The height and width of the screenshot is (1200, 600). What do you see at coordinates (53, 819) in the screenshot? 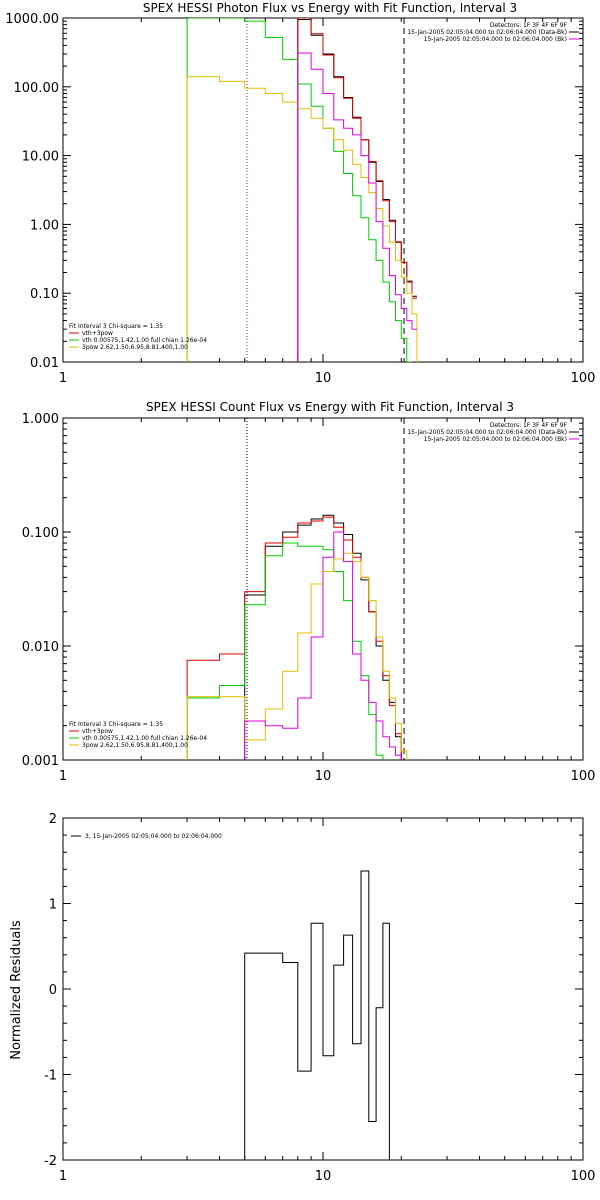
I see `y-tick-label: 2` at bounding box center [53, 819].